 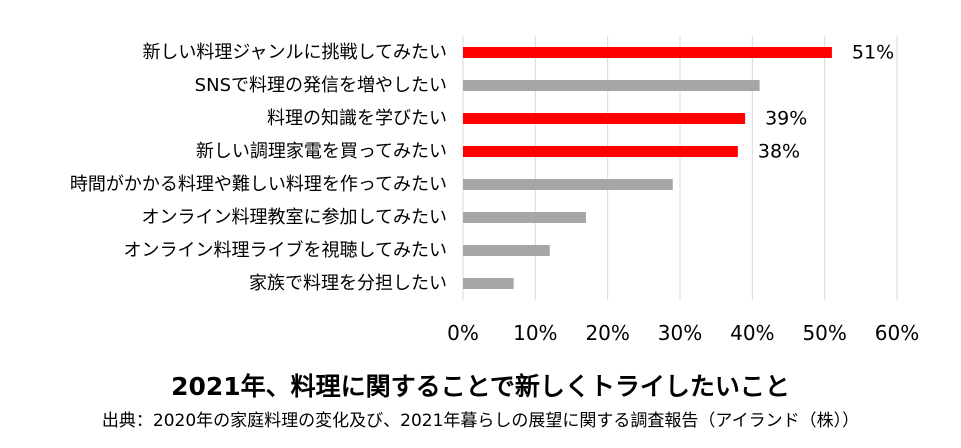 I want to click on chart-title: 2021年、料理に関することで新しくトライしたいこと, so click(x=480, y=386).